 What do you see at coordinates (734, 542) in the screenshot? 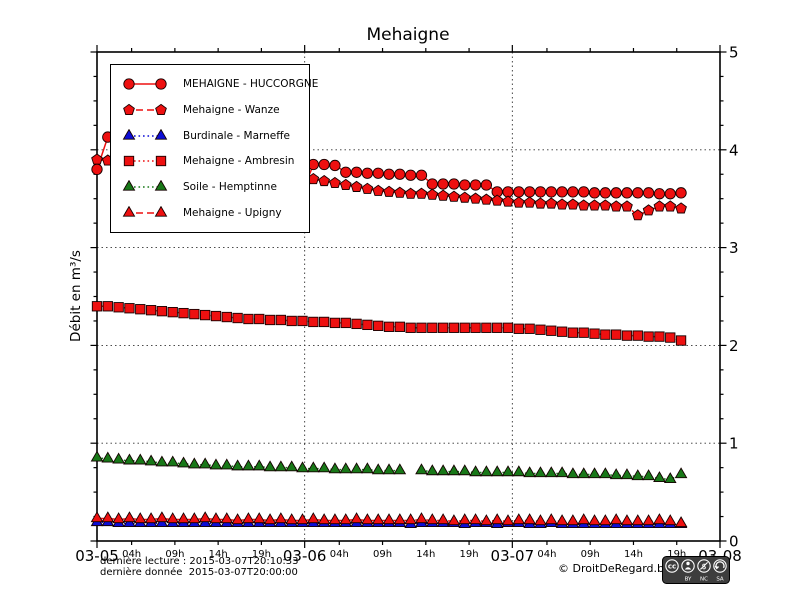
I see `svg-text: 0` at bounding box center [734, 542].